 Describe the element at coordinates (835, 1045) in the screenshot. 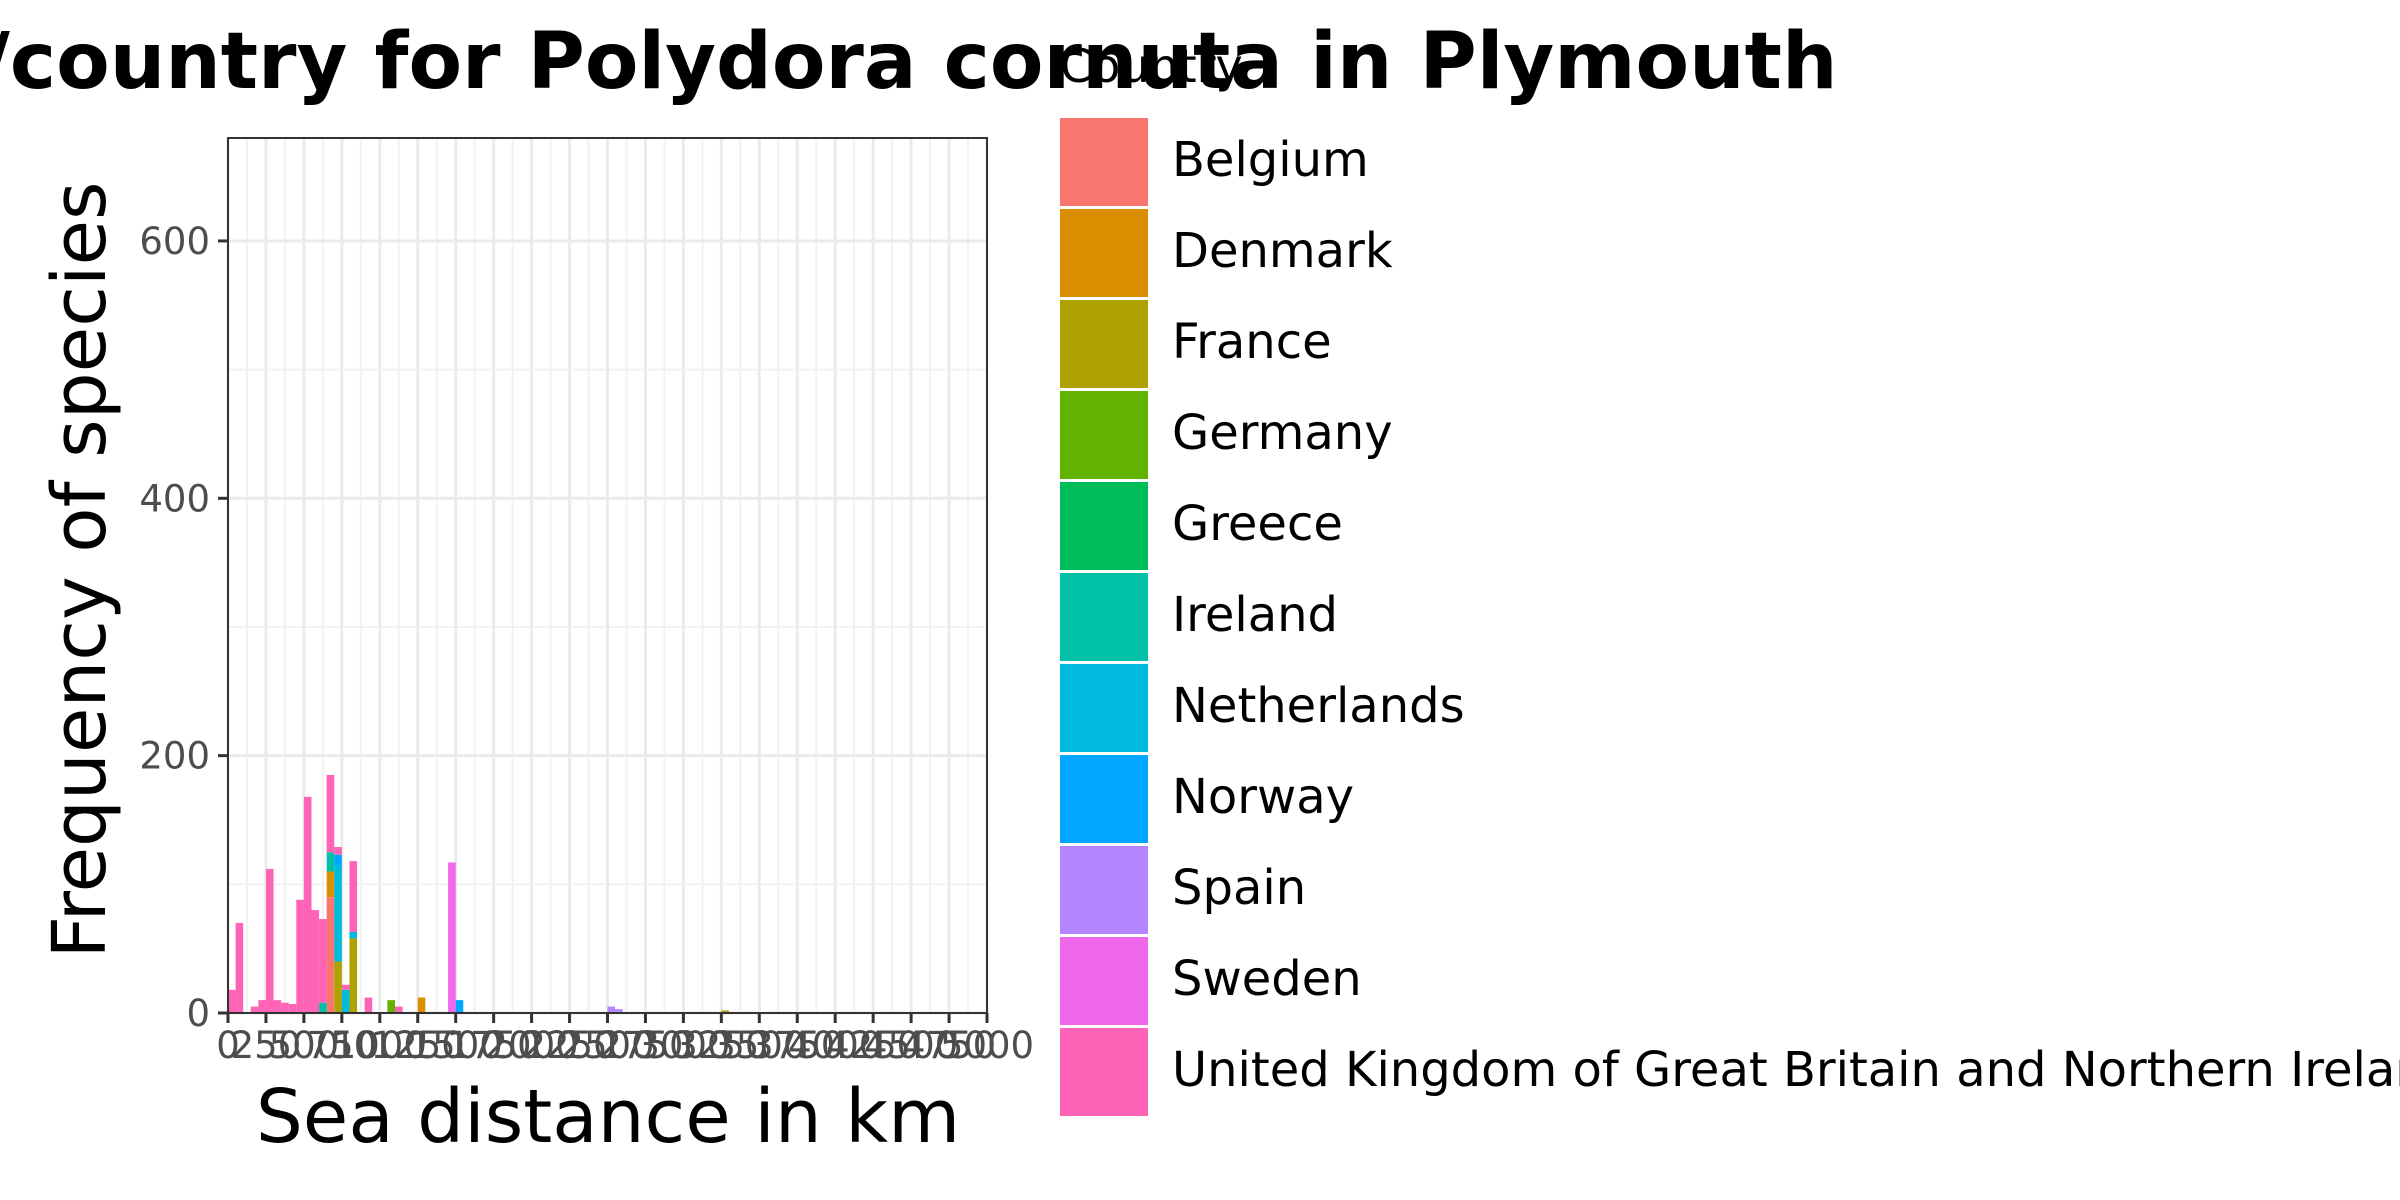

I see `x-tick-label: 4000` at that location.